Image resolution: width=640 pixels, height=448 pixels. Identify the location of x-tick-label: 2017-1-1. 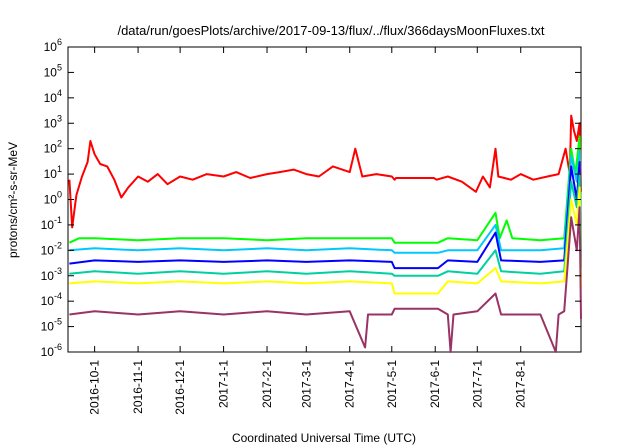
(224, 384).